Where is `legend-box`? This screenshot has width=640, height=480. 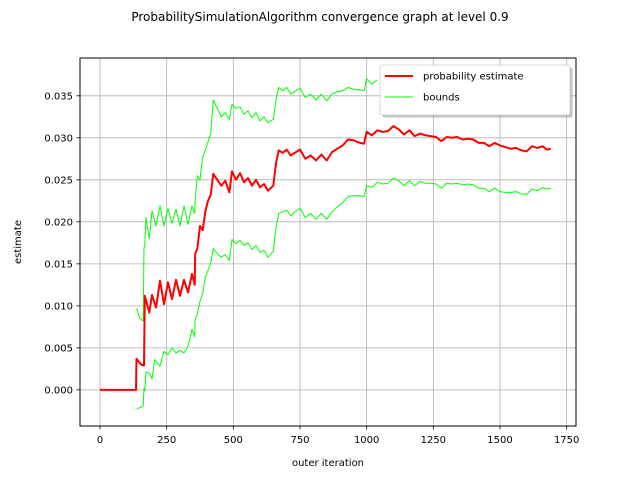 legend-box is located at coordinates (475, 90).